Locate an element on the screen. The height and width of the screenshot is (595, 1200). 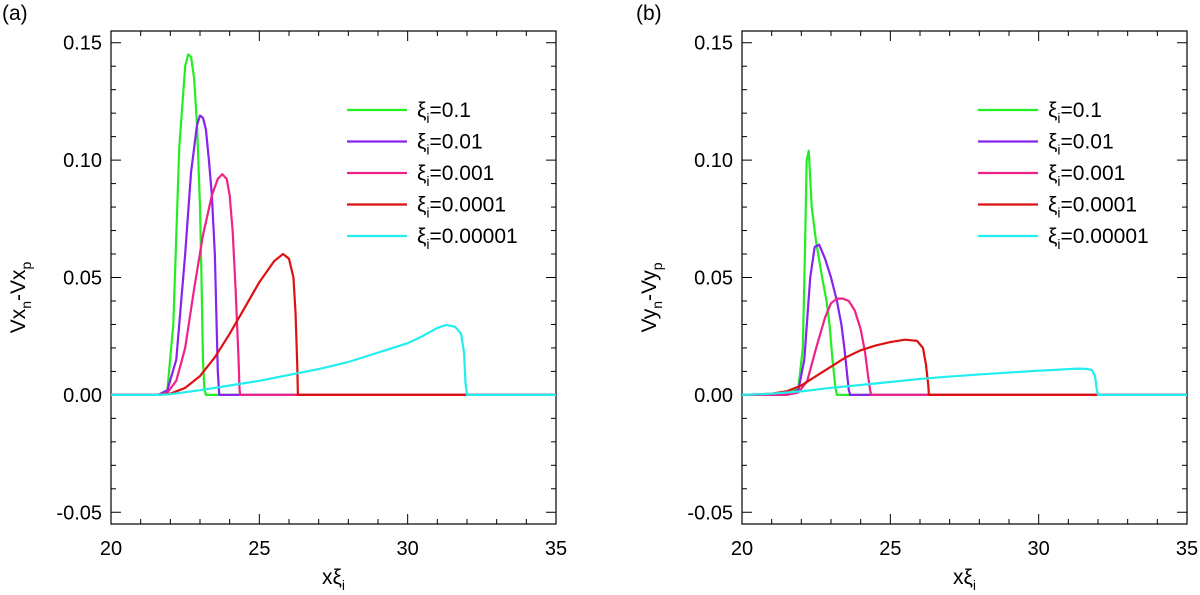
chart1-y-axis-label: Vxn-Vxp is located at coordinates (20, 297).